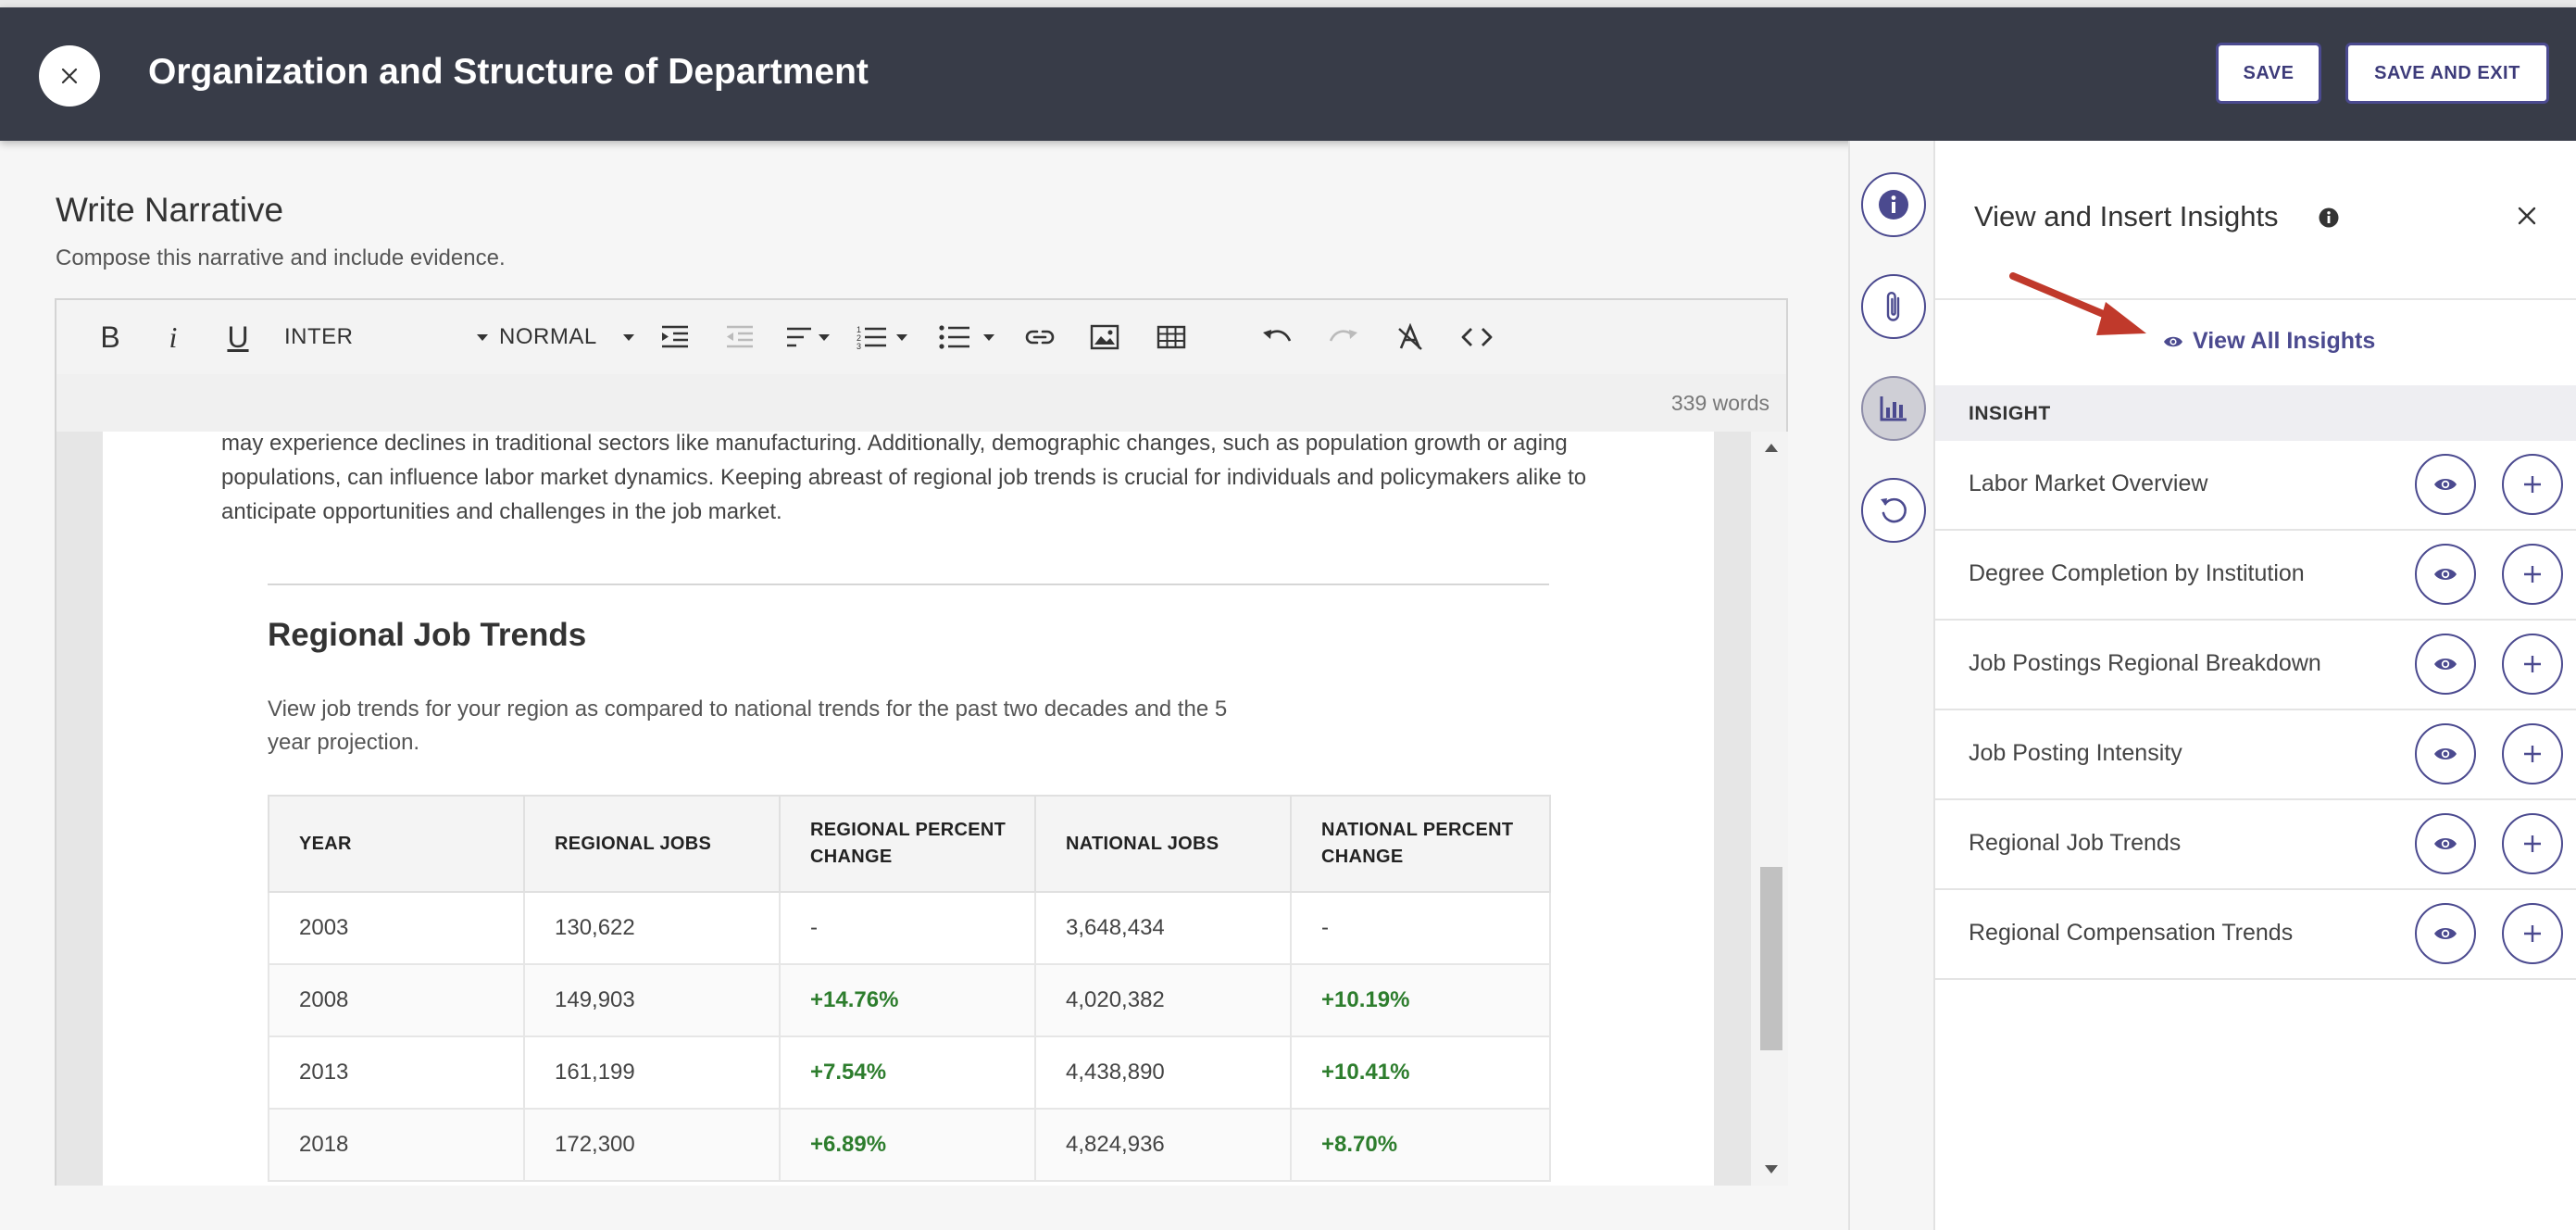 This screenshot has height=1230, width=2576. I want to click on bold-icon: B, so click(110, 337).